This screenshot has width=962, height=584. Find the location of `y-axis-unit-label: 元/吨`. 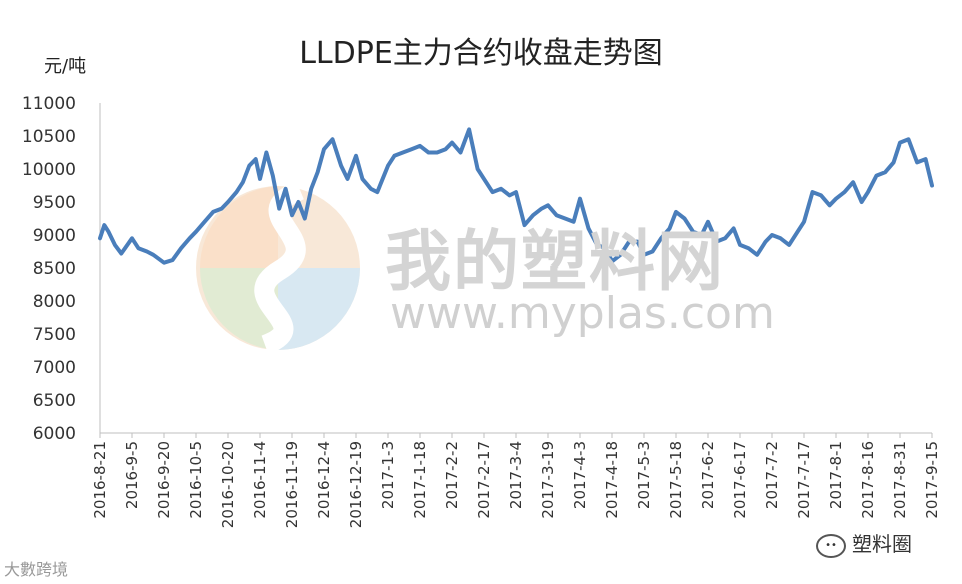

y-axis-unit-label: 元/吨 is located at coordinates (65, 66).